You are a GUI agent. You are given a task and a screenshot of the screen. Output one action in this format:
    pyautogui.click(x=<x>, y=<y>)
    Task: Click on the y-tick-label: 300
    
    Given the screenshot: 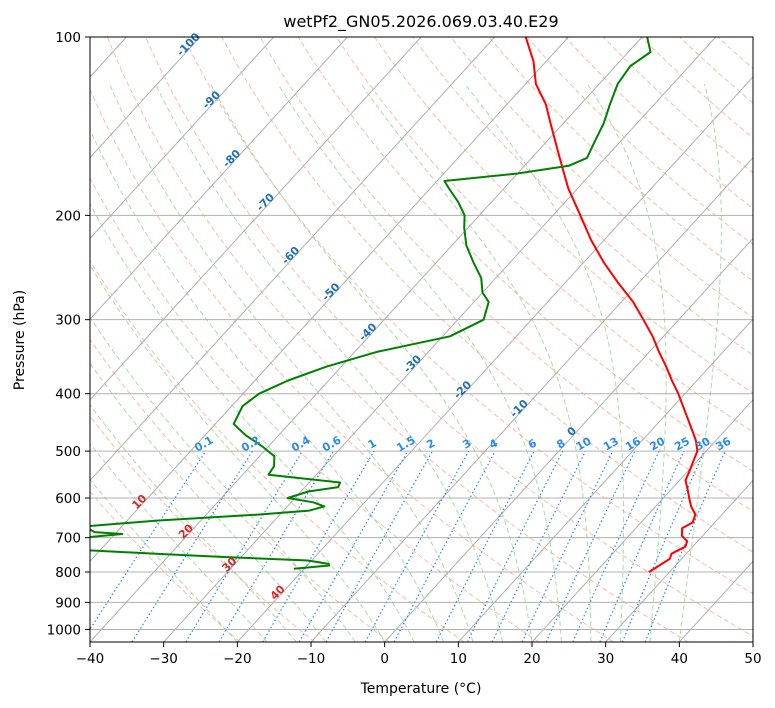 What is the action you would take?
    pyautogui.click(x=68, y=321)
    